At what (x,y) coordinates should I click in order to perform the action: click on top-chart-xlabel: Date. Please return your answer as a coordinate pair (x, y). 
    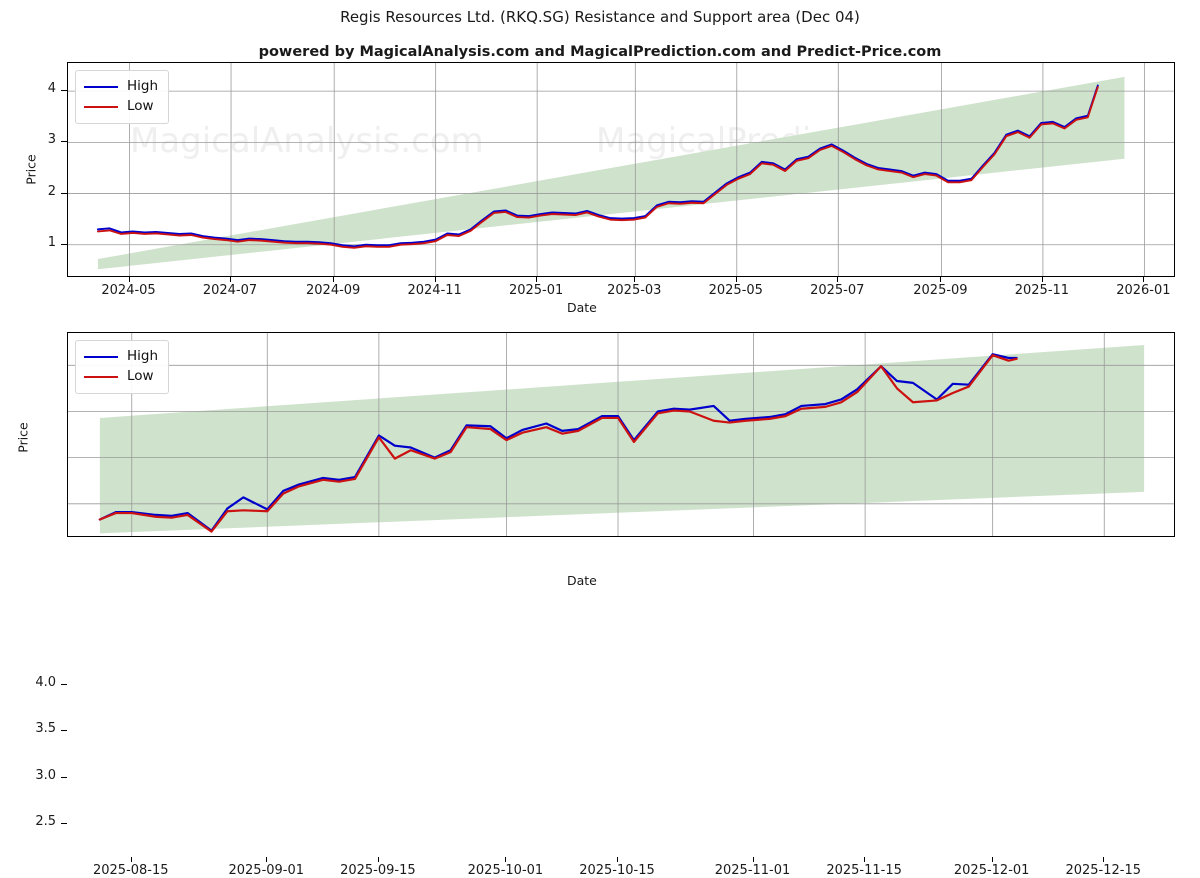
    Looking at the image, I should click on (582, 307).